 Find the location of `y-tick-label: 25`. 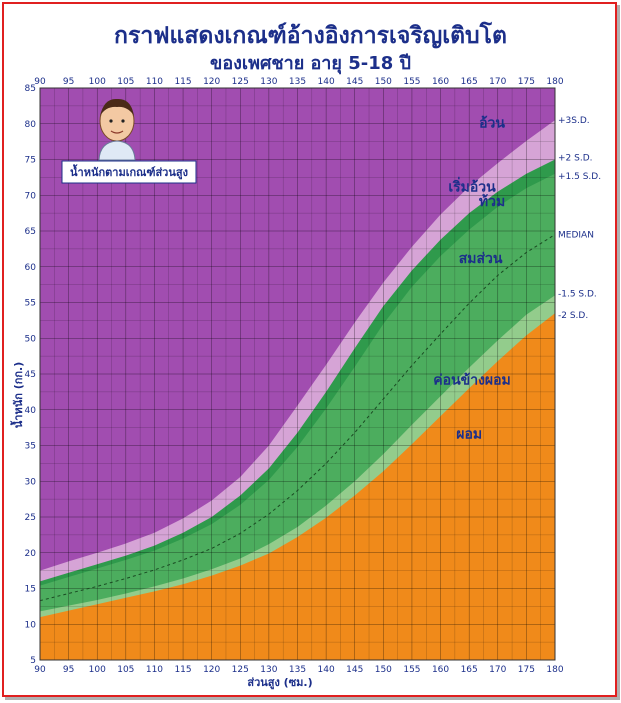

y-tick-label: 25 is located at coordinates (30, 518).